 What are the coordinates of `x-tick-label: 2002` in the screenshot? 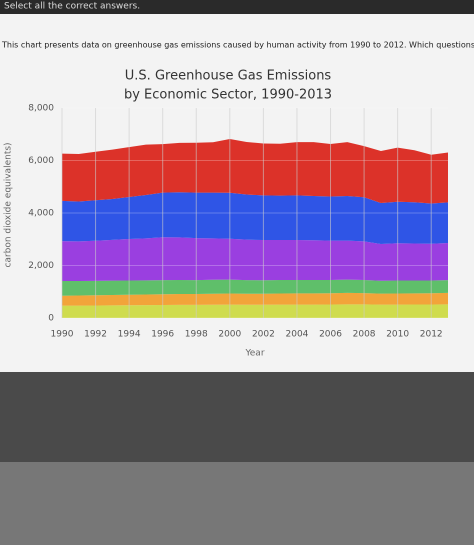 It's located at (263, 335).